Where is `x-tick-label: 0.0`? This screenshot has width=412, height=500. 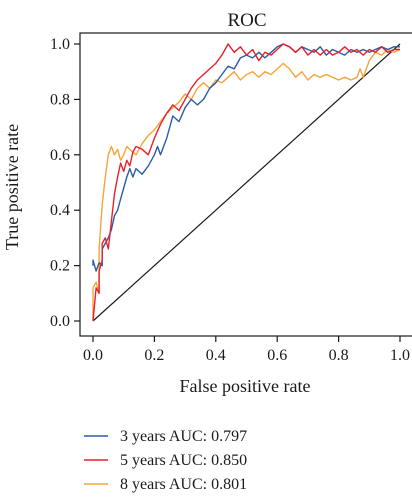
x-tick-label: 0.0 is located at coordinates (93, 355).